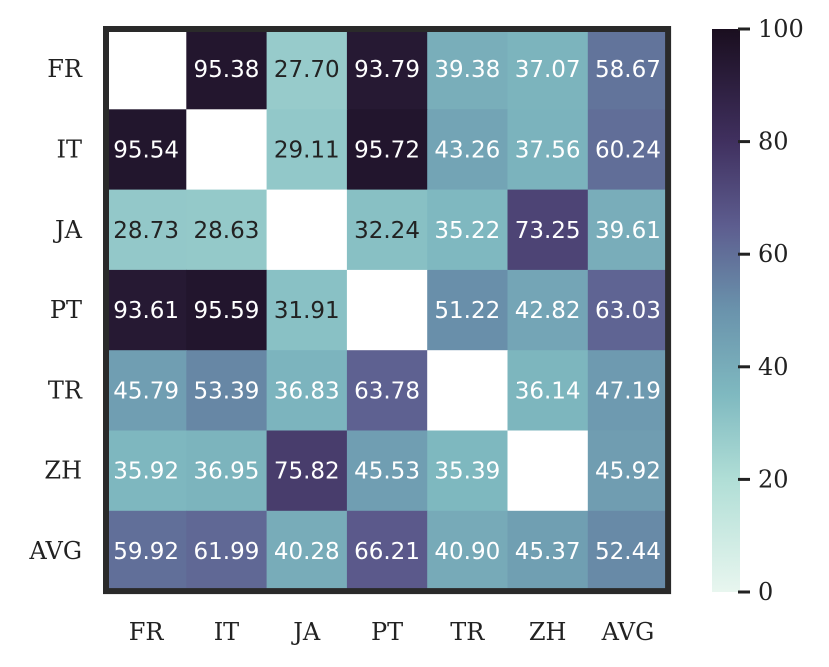 The image size is (829, 667). I want to click on heatmap-cell-tr-ja, so click(307, 391).